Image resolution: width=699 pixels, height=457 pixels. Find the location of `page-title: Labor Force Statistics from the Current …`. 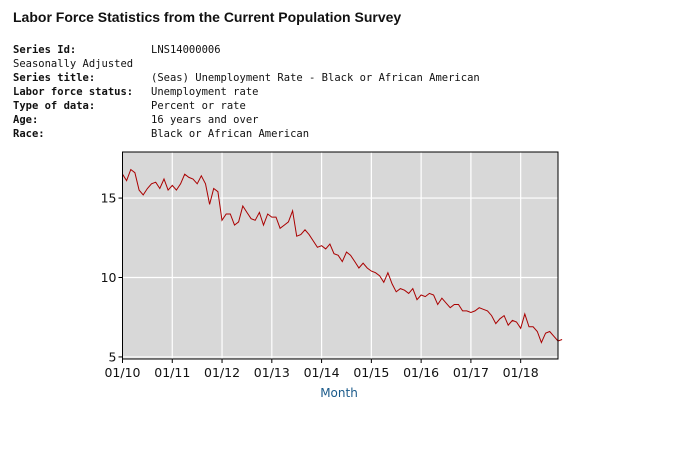

page-title: Labor Force Statistics from the Current … is located at coordinates (207, 17).